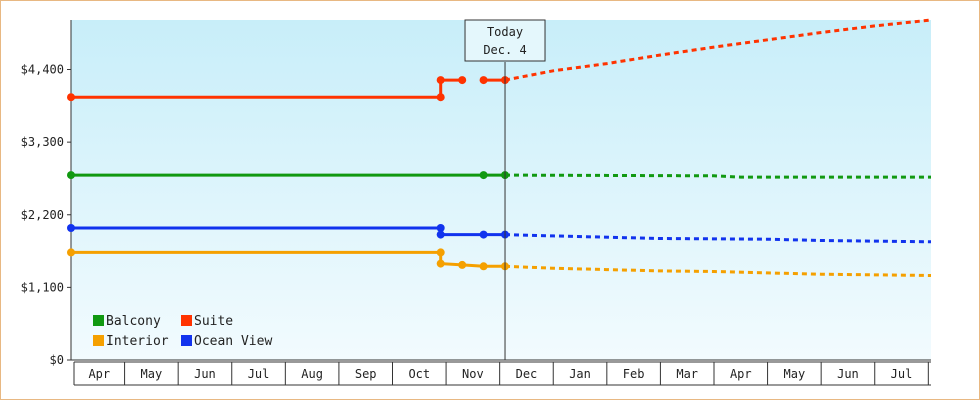  What do you see at coordinates (499, 175) in the screenshot?
I see `series-balcony` at bounding box center [499, 175].